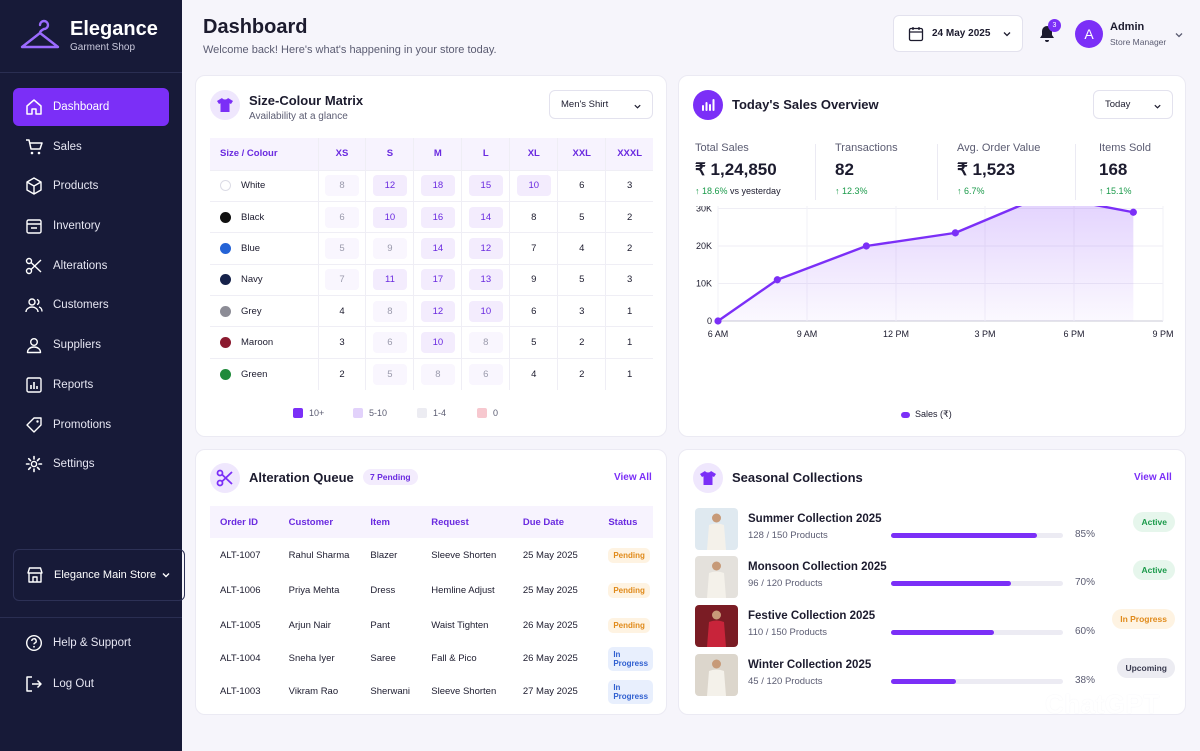 This screenshot has height=751, width=1200. I want to click on sidebar-item-suppliers: Suppliers, so click(91, 345).